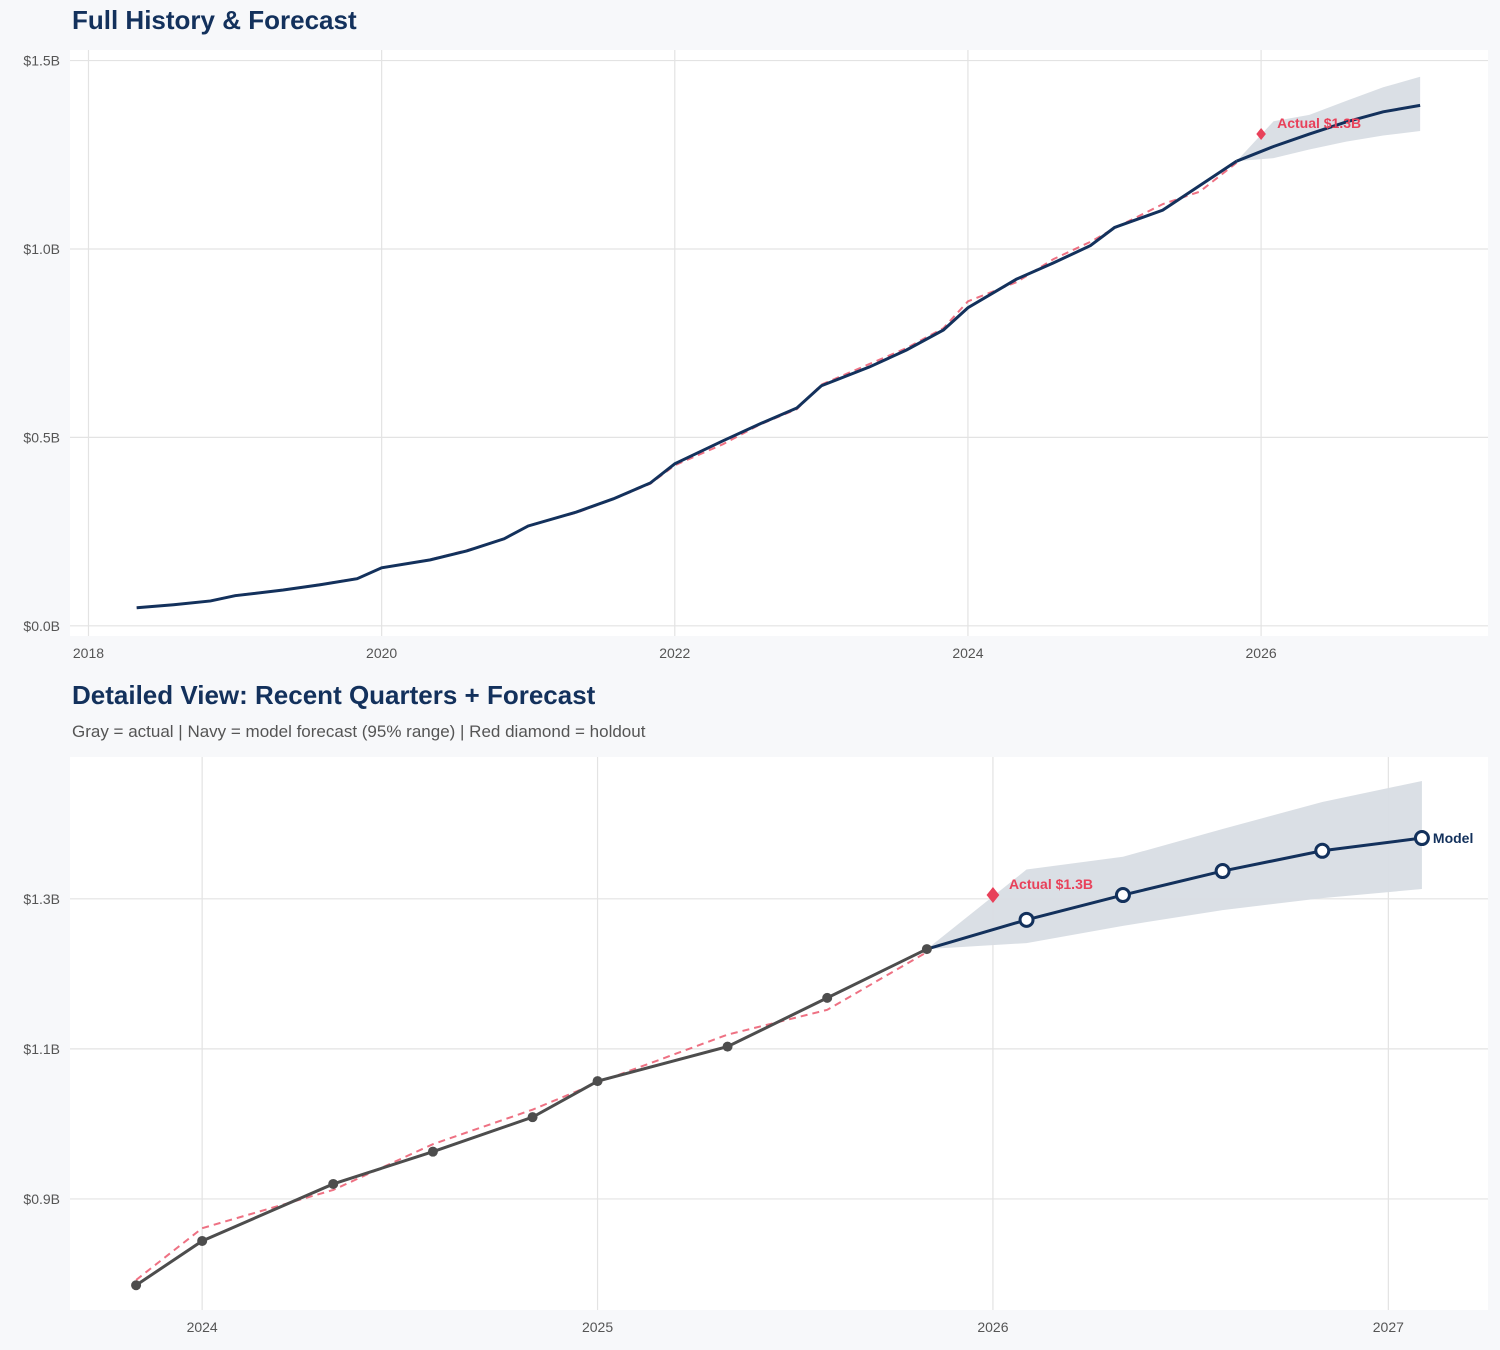 The width and height of the screenshot is (1500, 1350). Describe the element at coordinates (41, 626) in the screenshot. I see `y-tick-label: $0.0B` at that location.